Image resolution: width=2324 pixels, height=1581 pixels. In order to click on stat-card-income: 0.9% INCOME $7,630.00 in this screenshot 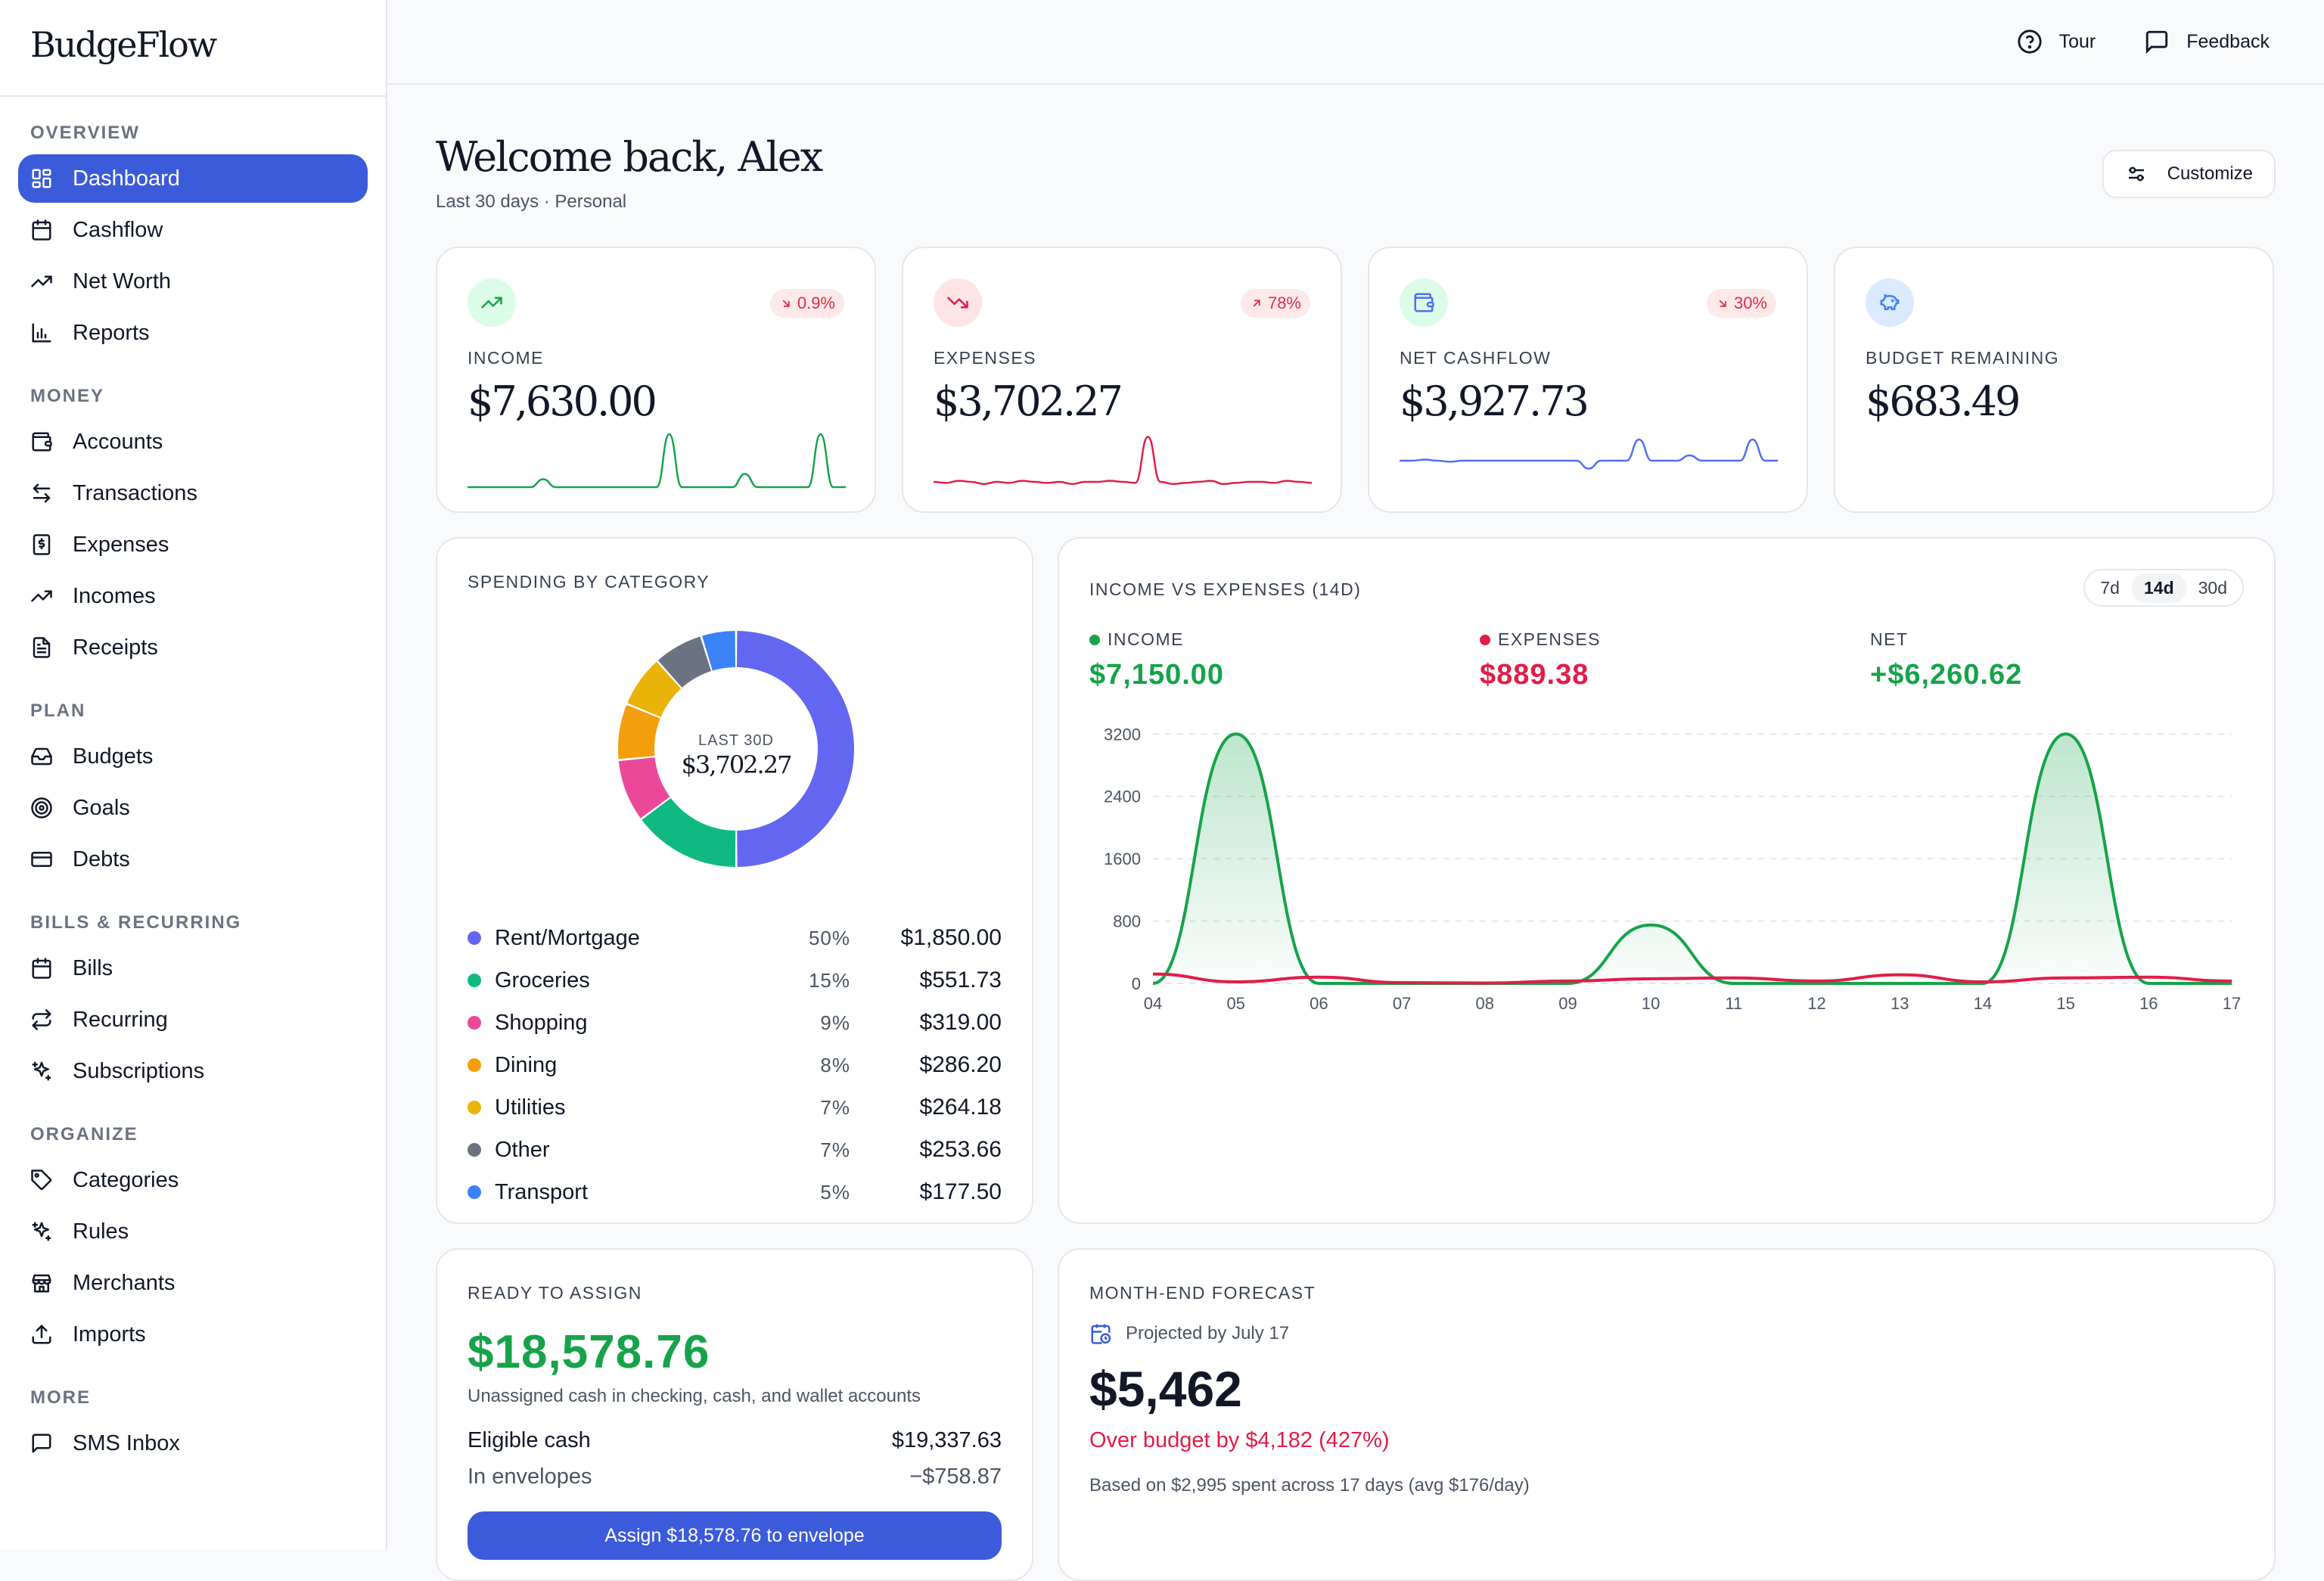, I will do `click(656, 380)`.